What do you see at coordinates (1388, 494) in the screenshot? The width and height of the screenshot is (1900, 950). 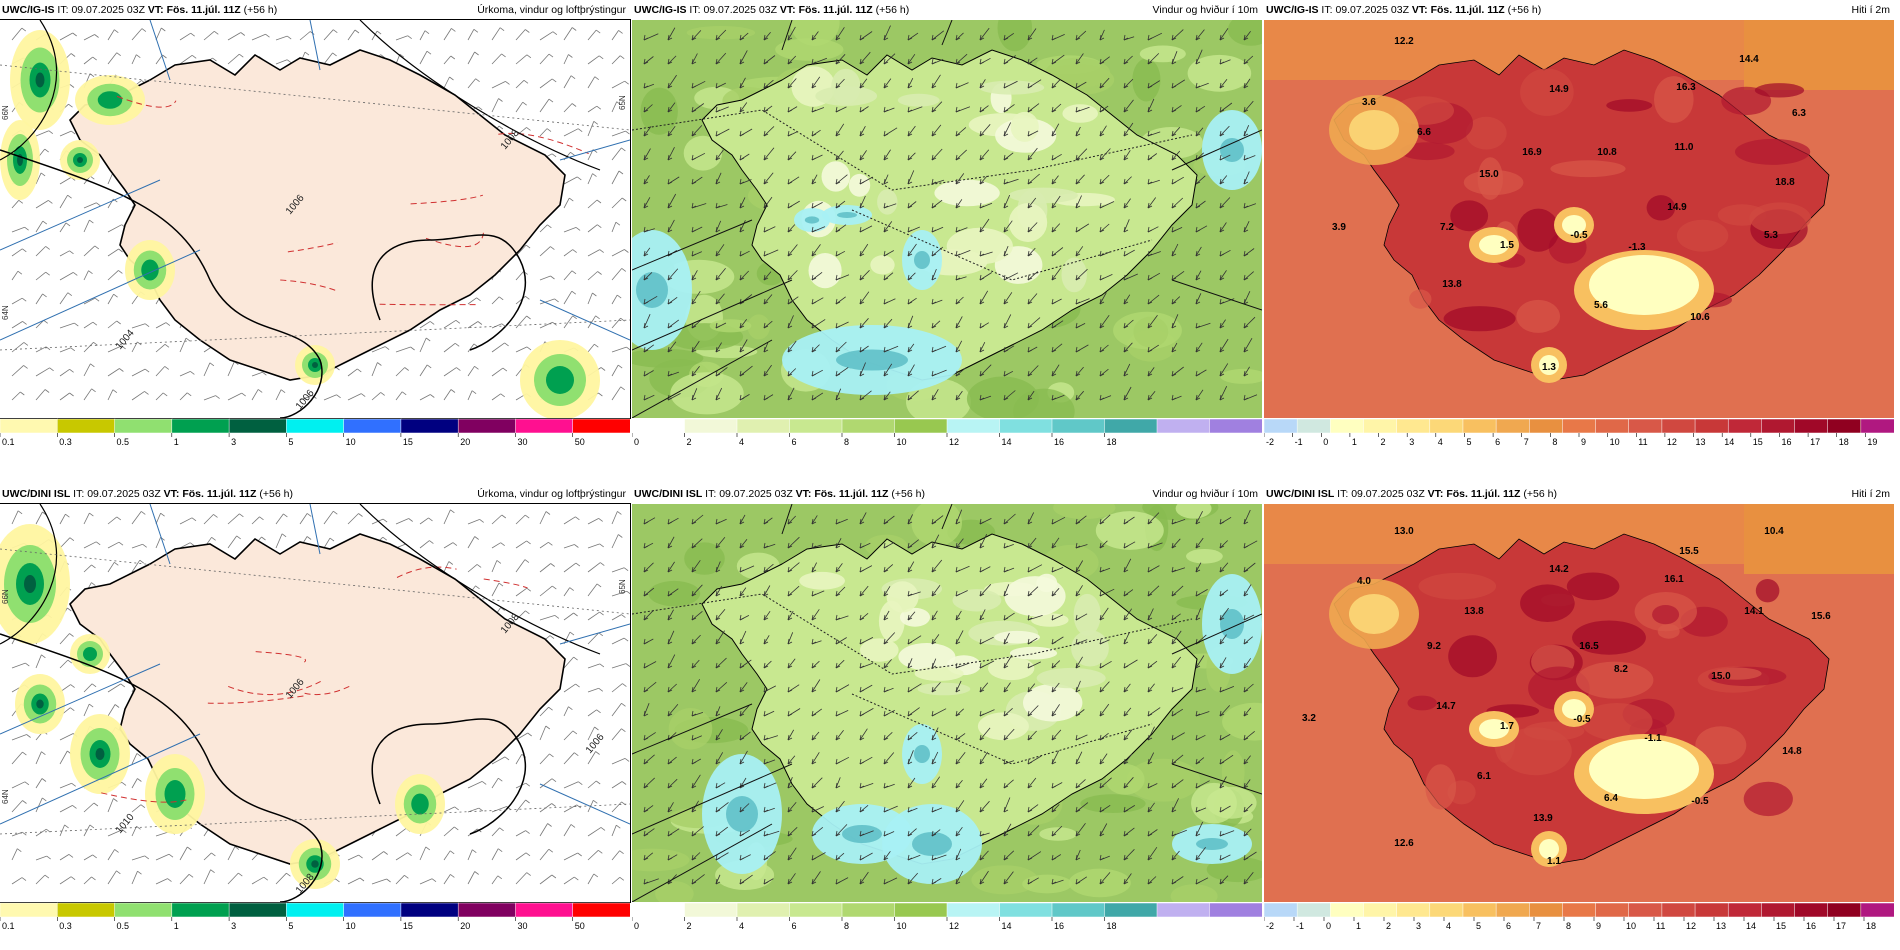 I see `init-time: 09.07.2025 03Z` at bounding box center [1388, 494].